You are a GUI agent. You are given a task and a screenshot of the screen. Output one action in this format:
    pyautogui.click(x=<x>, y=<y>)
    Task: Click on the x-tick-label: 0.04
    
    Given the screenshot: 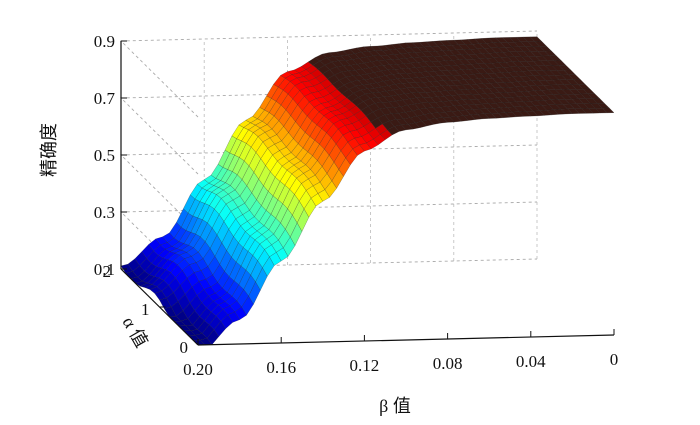 What is the action you would take?
    pyautogui.click(x=531, y=361)
    